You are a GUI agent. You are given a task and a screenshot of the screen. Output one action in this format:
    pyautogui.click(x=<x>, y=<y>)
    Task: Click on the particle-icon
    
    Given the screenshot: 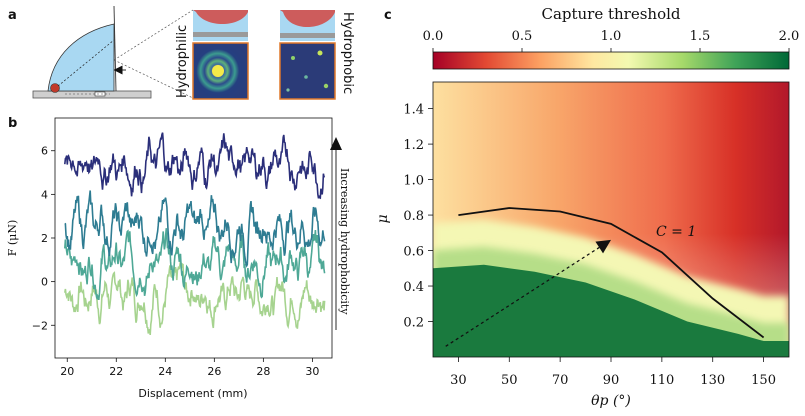 What is the action you would take?
    pyautogui.click(x=55, y=88)
    